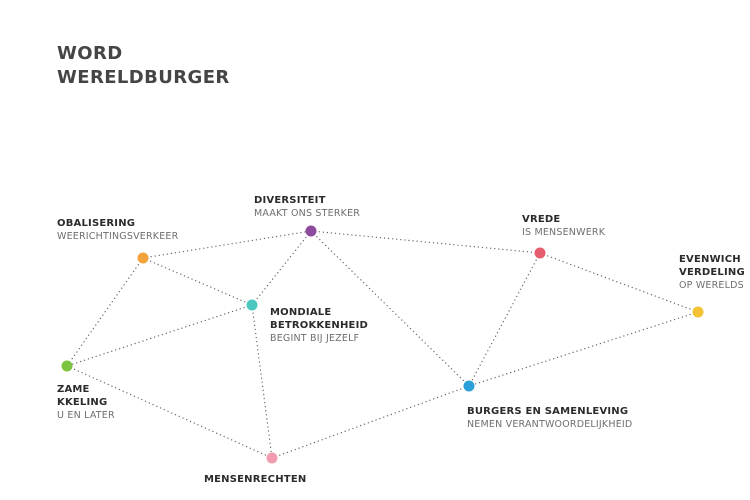  Describe the element at coordinates (143, 66) in the screenshot. I see `page-title: WORD WERELDBURGER` at that location.